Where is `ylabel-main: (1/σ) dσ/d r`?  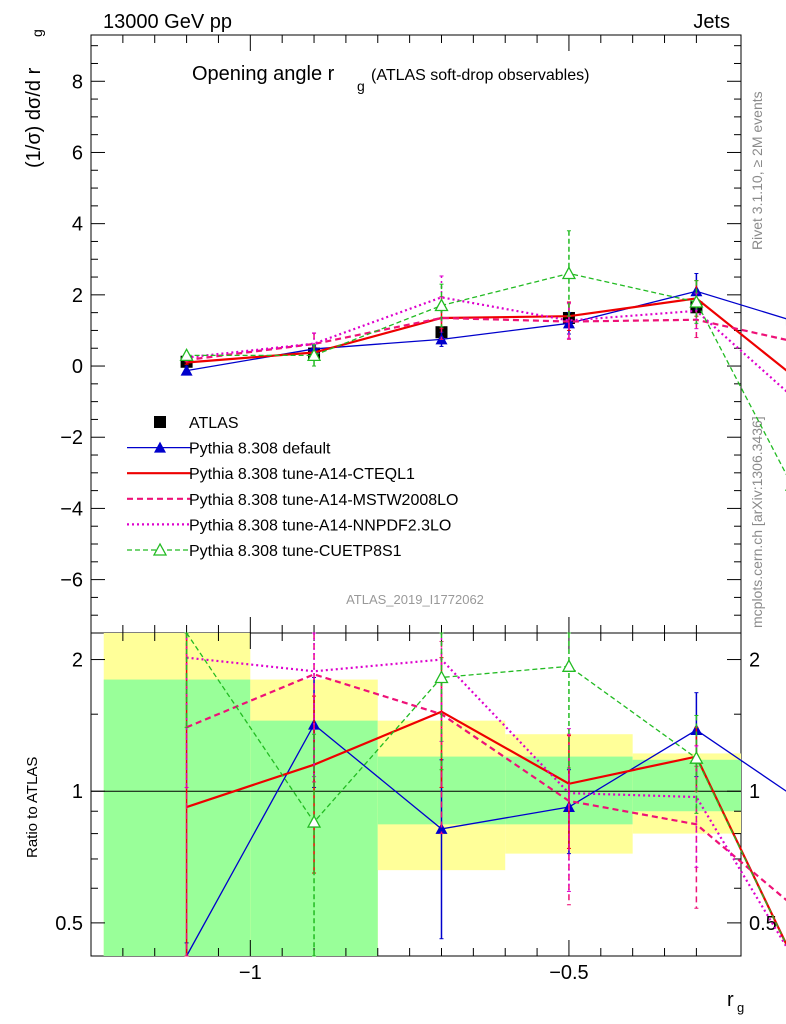 ylabel-main: (1/σ) dσ/d r is located at coordinates (34, 117).